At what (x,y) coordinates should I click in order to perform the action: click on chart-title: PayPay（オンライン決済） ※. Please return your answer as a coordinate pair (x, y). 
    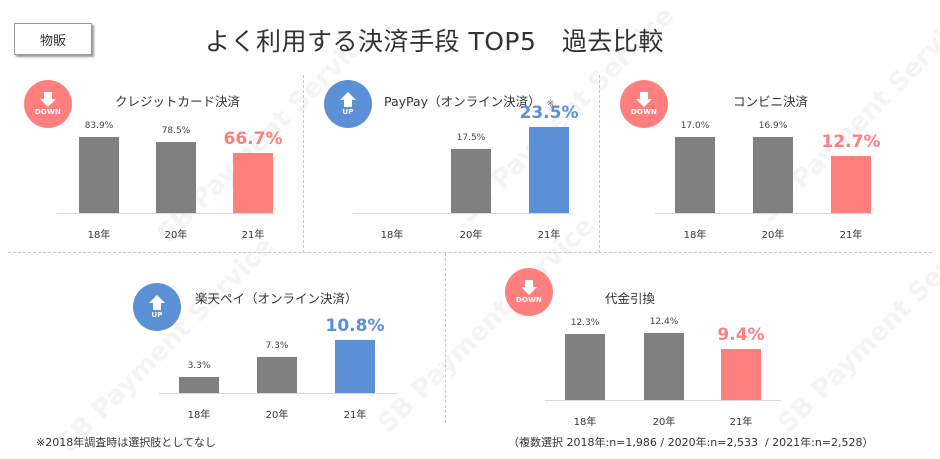
    Looking at the image, I should click on (469, 100).